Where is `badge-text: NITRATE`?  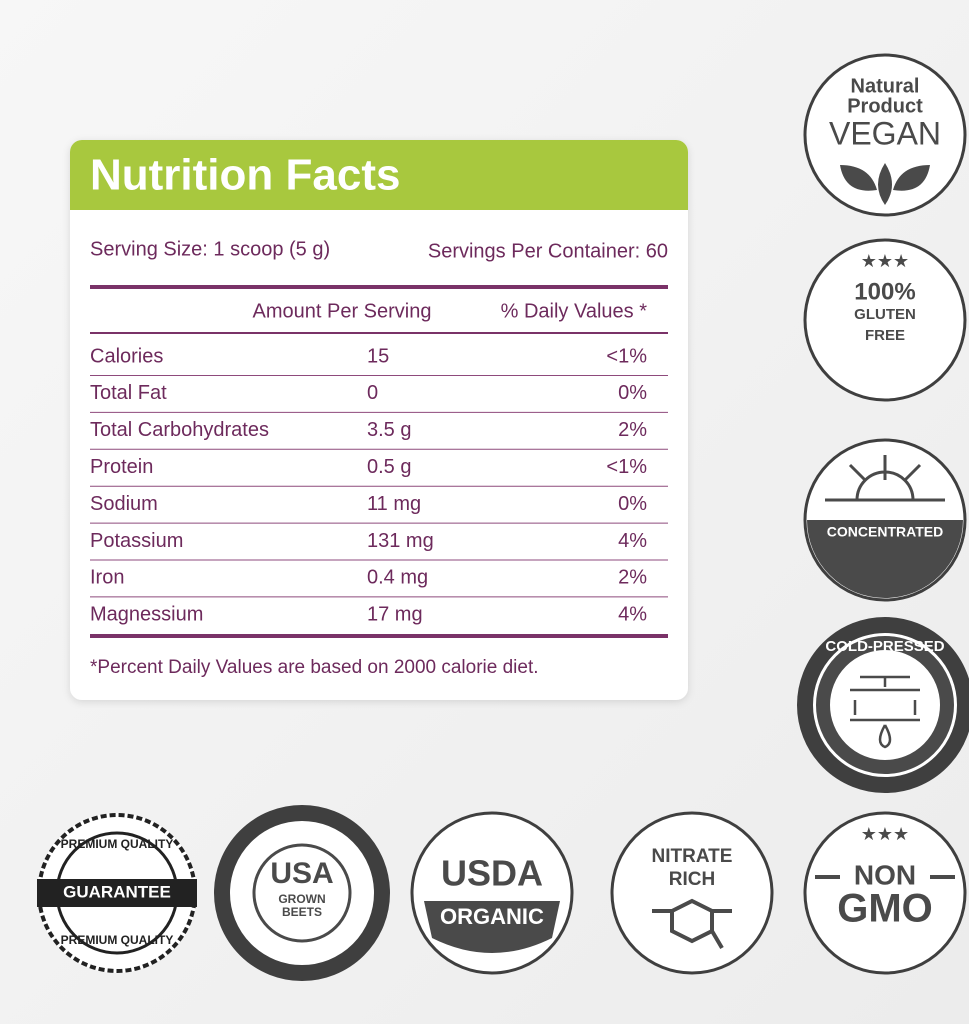
badge-text: NITRATE is located at coordinates (692, 856).